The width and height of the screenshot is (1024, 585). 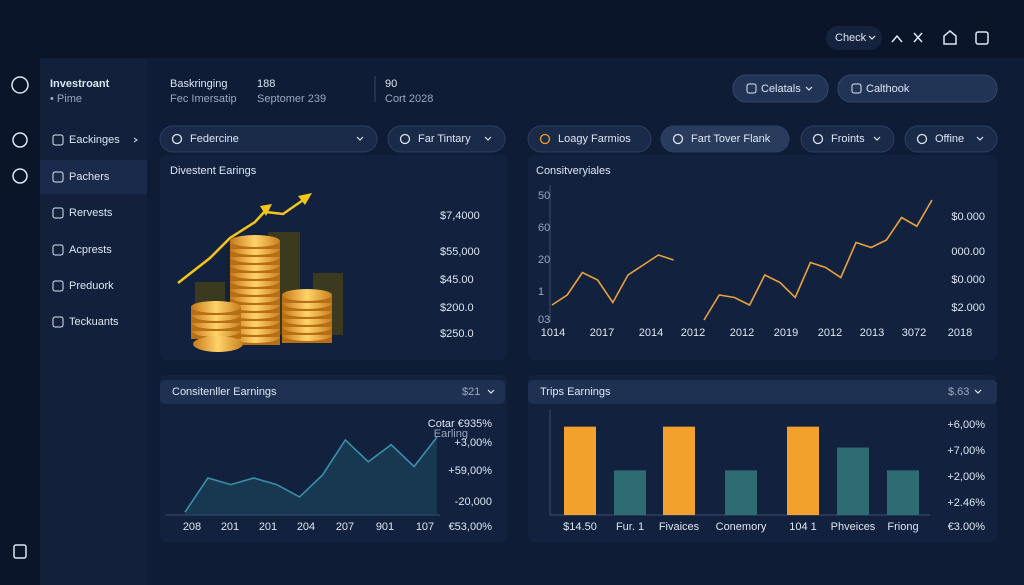 I want to click on sidebar, so click(x=93, y=321).